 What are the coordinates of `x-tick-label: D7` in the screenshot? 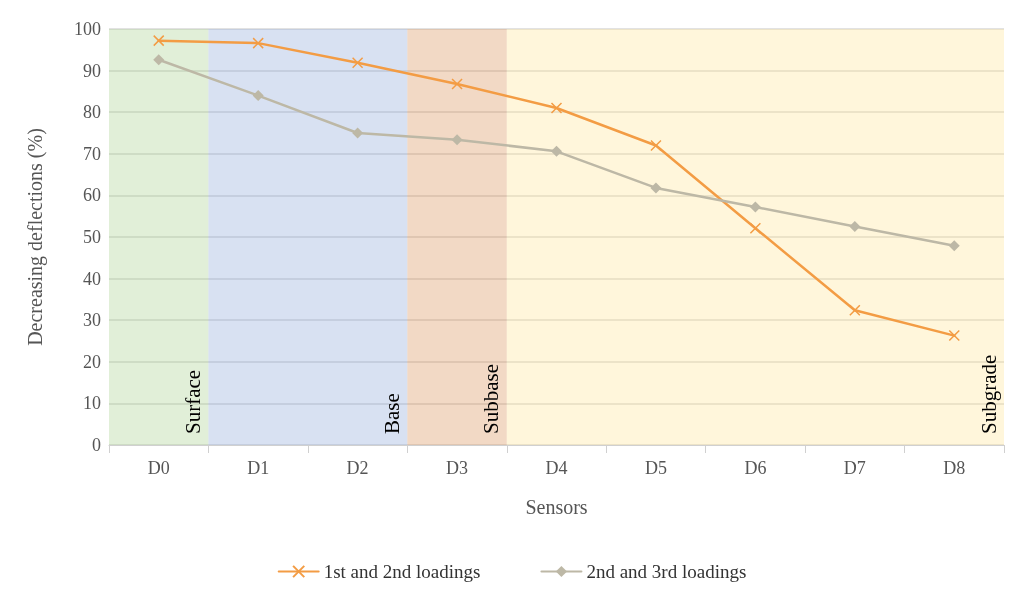 It's located at (854, 468).